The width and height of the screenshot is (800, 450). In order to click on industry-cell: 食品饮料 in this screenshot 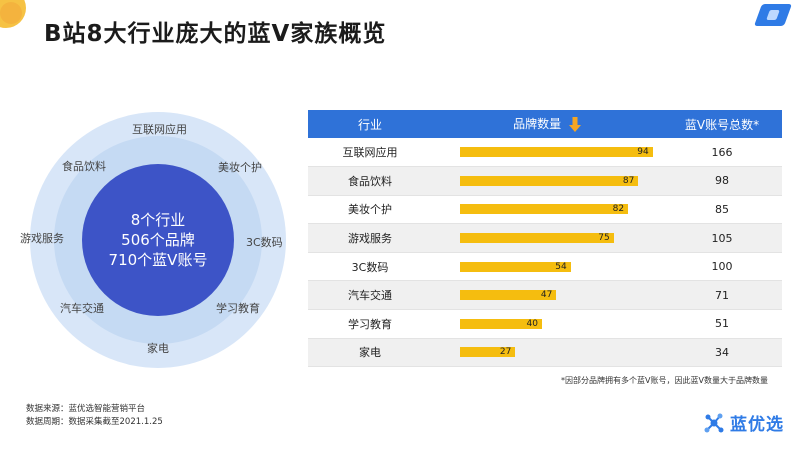, I will do `click(370, 181)`.